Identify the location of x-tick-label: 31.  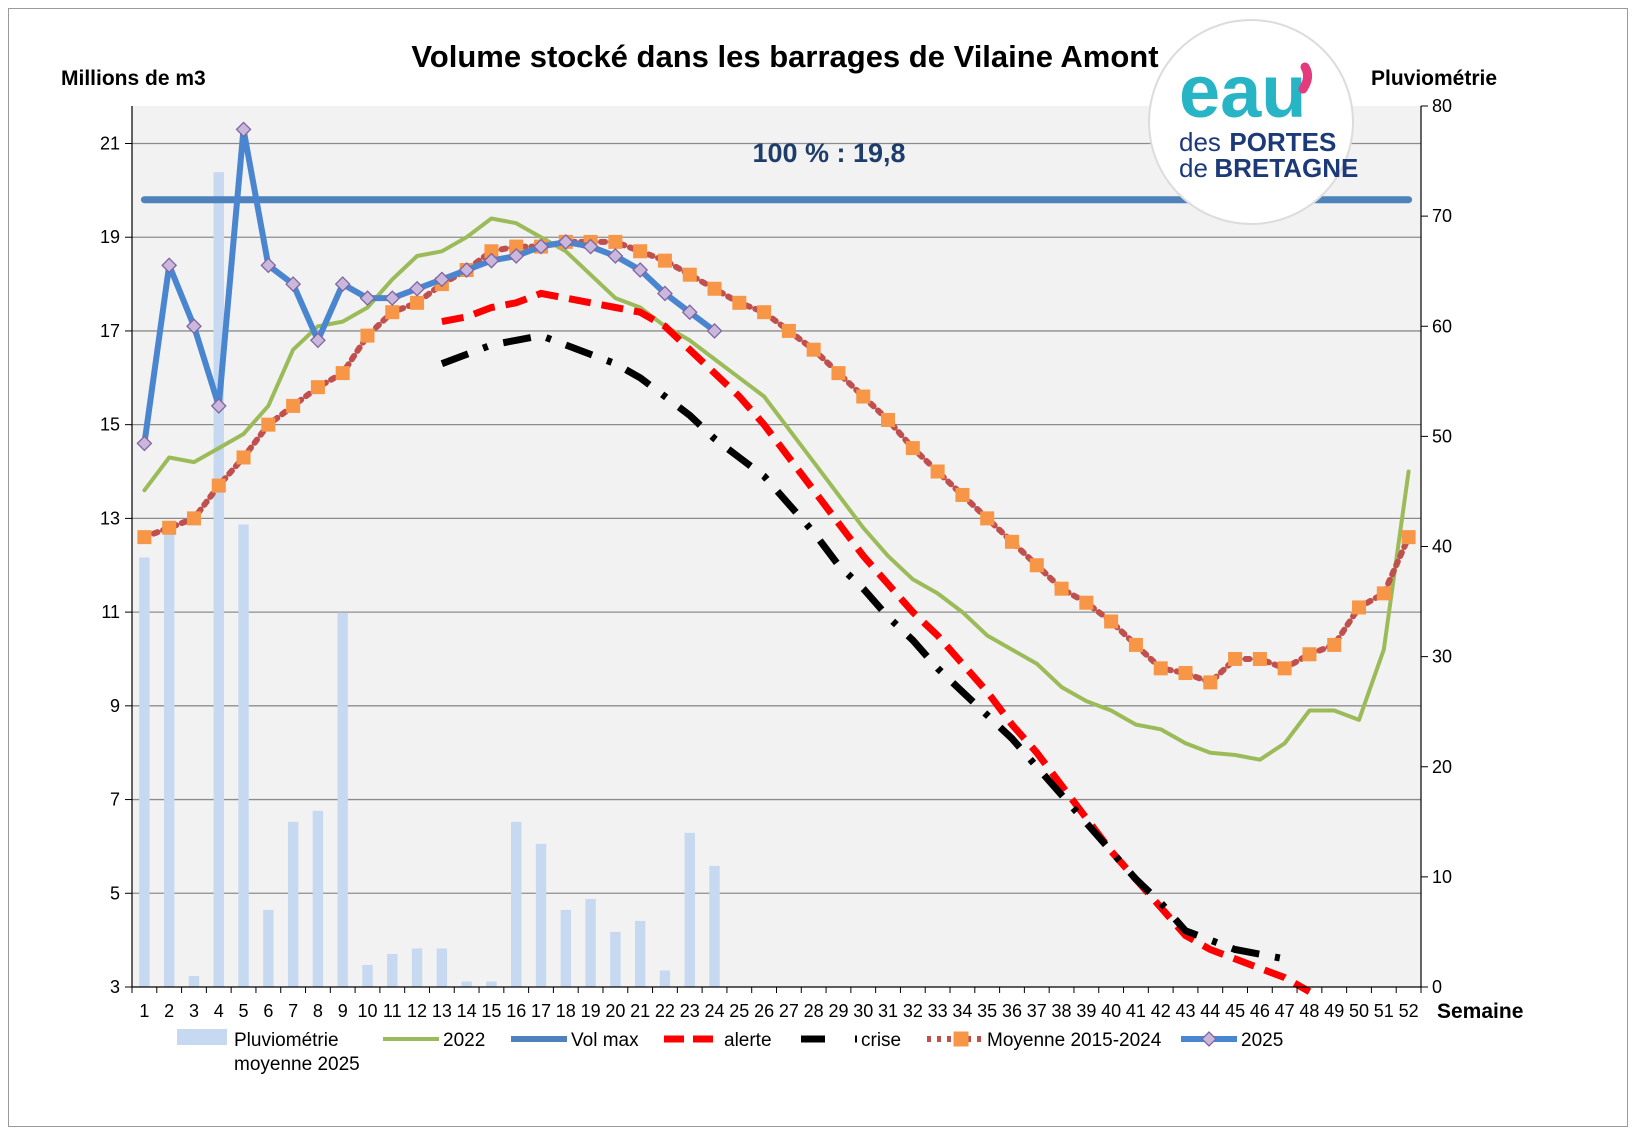
(888, 1011).